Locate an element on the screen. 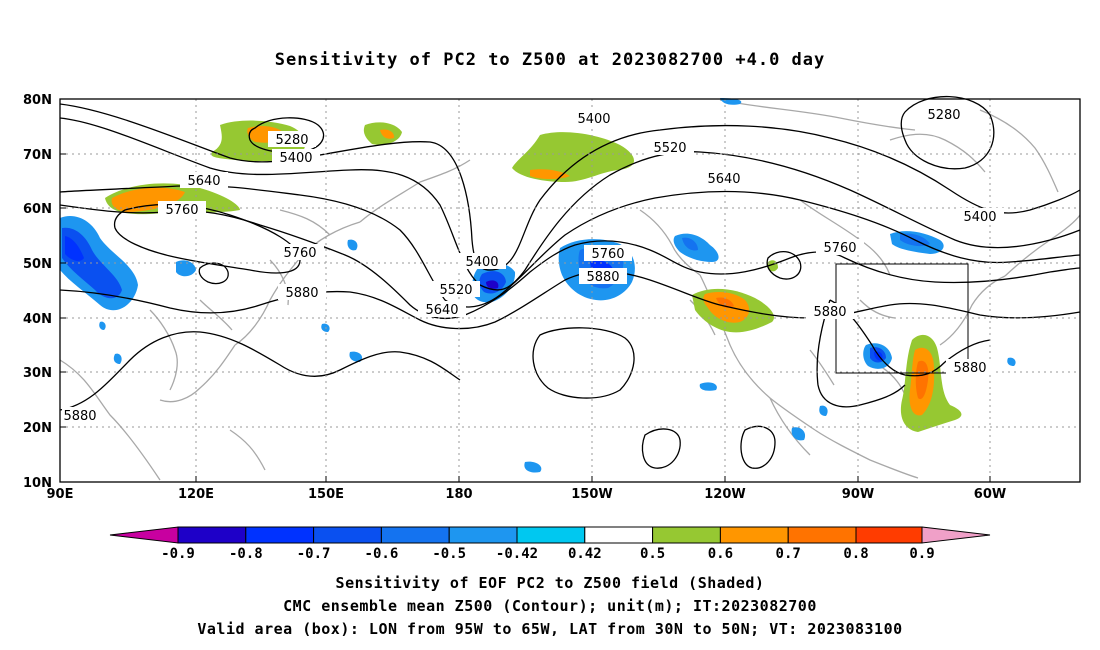  longitude-labels: 90E 120E 150E 180 150W 120W 90W 60W is located at coordinates (527, 494).